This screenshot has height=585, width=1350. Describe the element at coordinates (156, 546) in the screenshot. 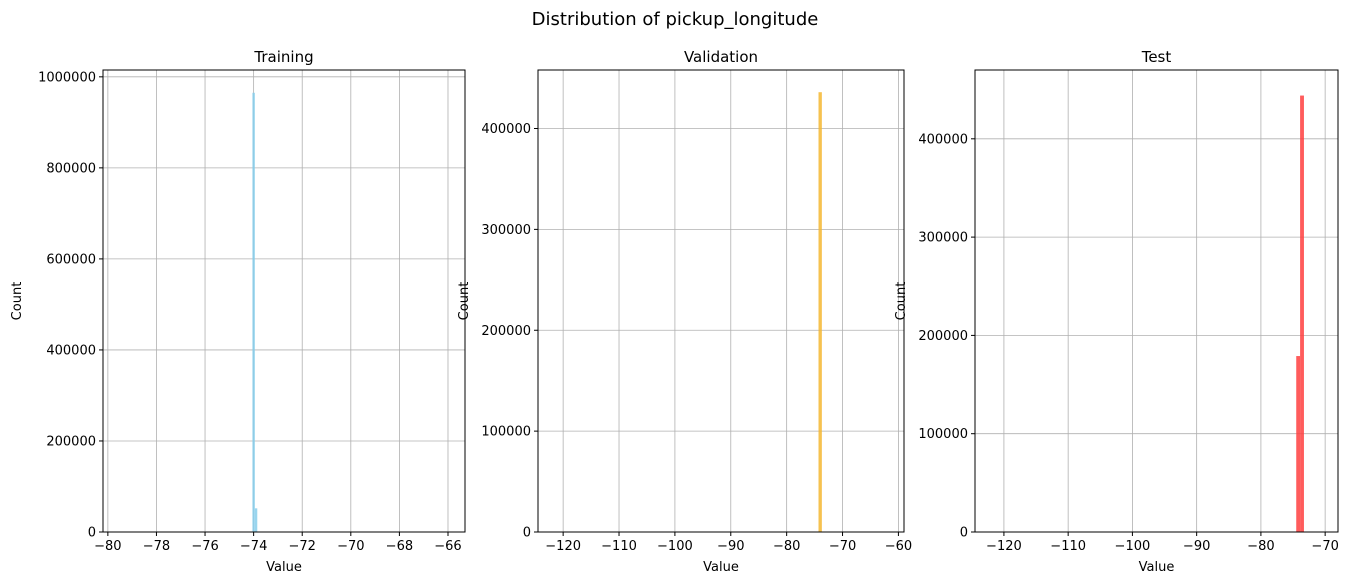

I see `training-x-tick-label: −78` at that location.